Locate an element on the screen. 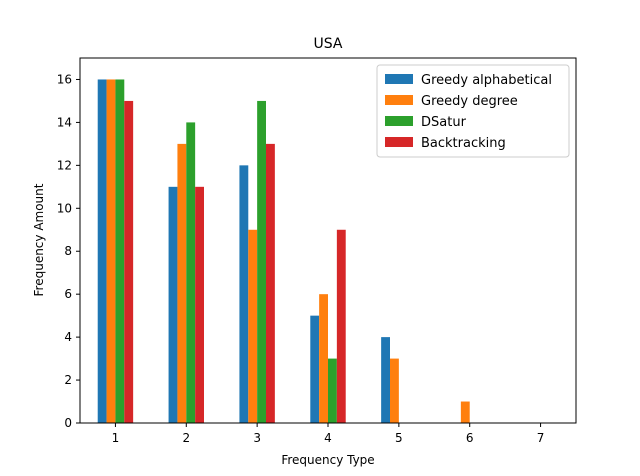 The height and width of the screenshot is (476, 640). y-axis-label: Frequency Amount is located at coordinates (39, 239).